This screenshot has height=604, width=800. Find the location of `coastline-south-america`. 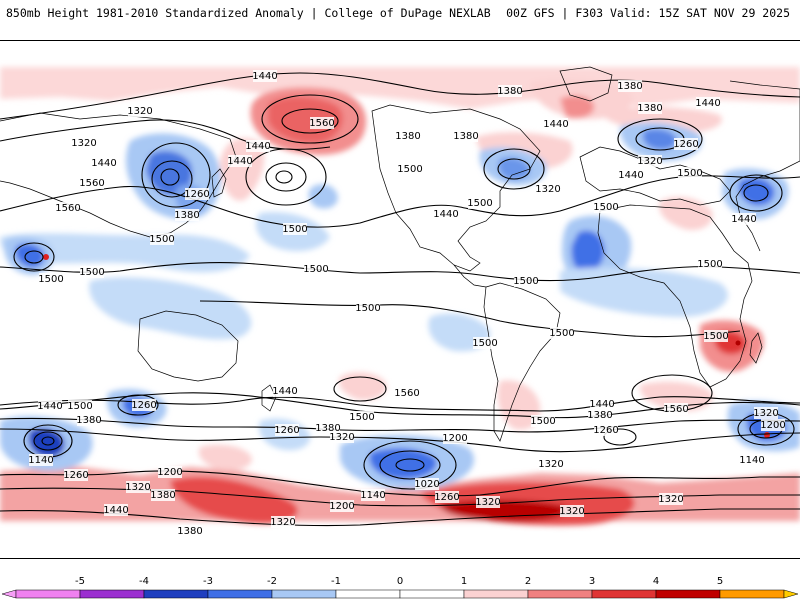

coastline-south-america is located at coordinates (522, 362).